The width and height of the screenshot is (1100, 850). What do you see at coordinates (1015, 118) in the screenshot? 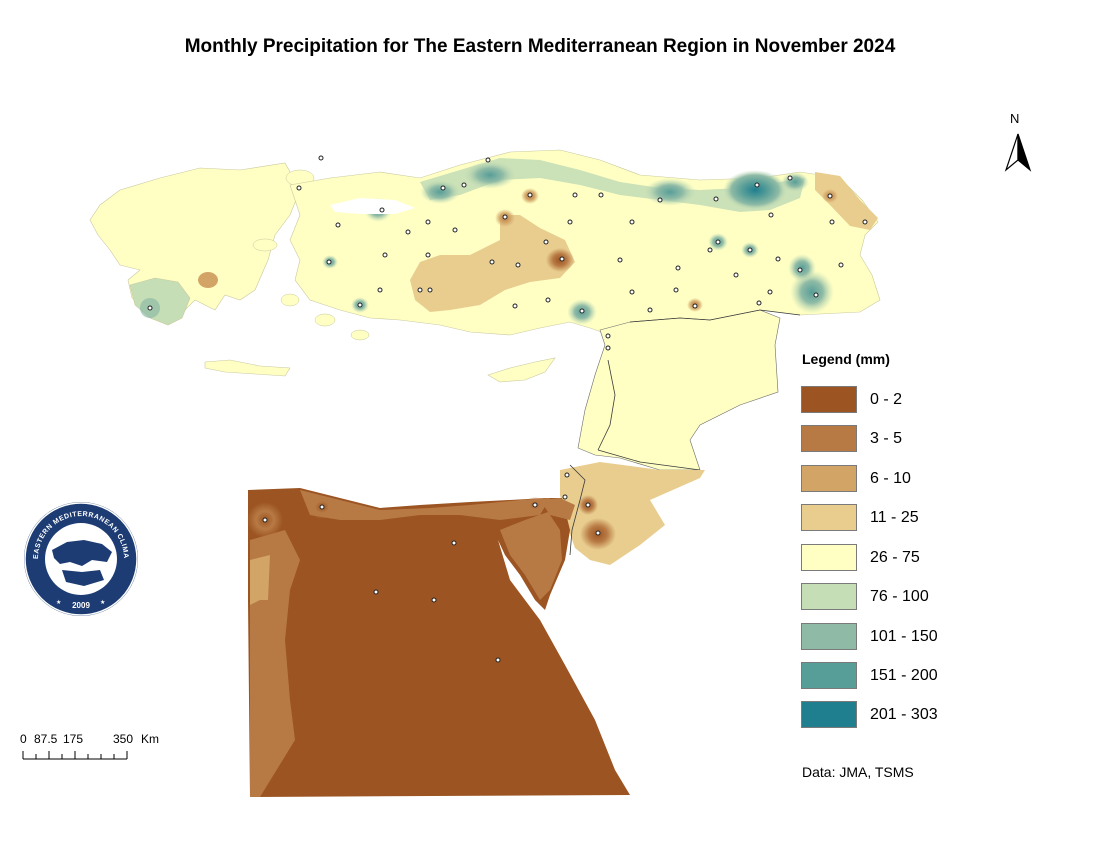
I see `north-label: N` at bounding box center [1015, 118].